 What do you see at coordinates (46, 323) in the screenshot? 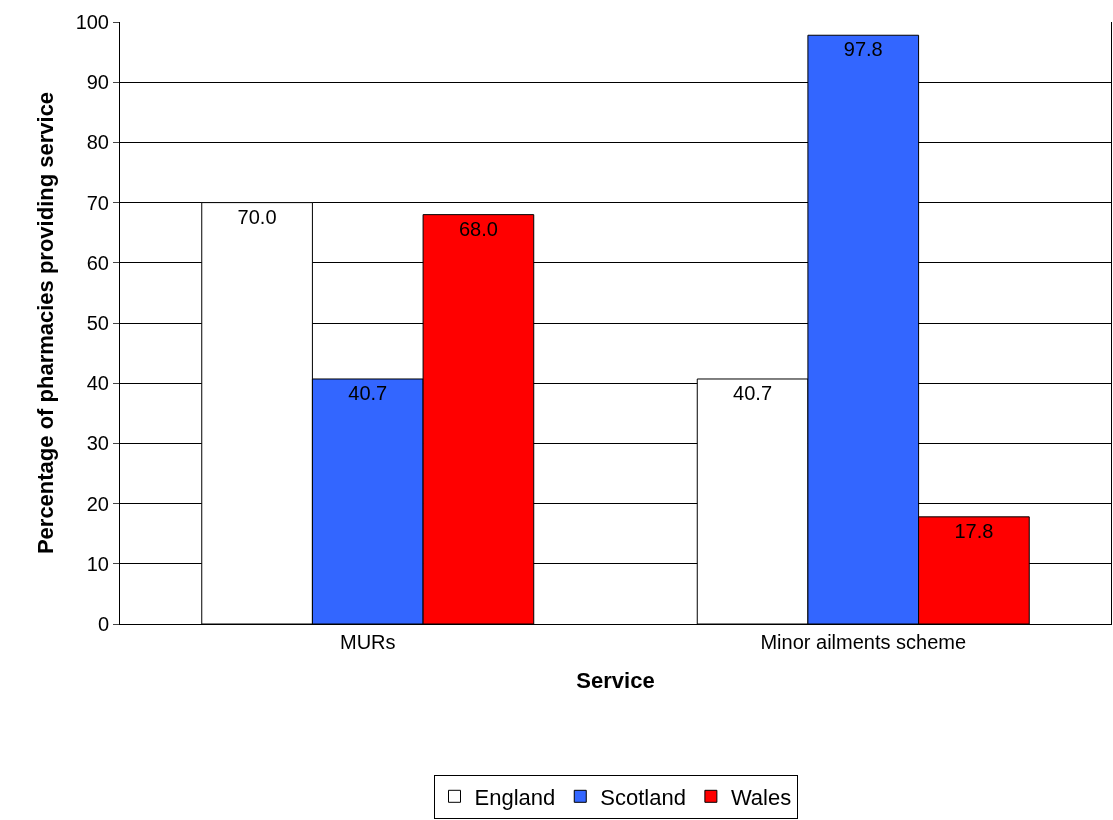
I see `y-axis-title: Percentage of pharmacies providing service` at bounding box center [46, 323].